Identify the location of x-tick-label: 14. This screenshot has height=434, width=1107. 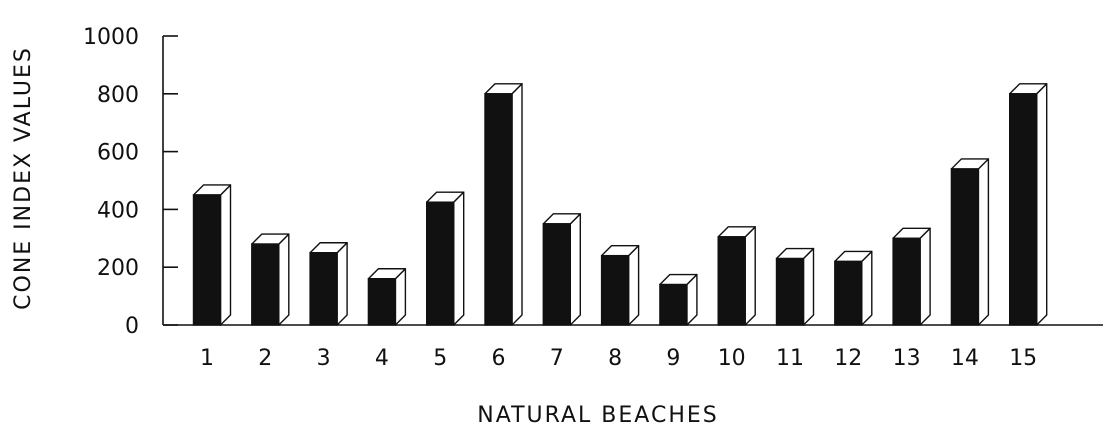
(965, 358).